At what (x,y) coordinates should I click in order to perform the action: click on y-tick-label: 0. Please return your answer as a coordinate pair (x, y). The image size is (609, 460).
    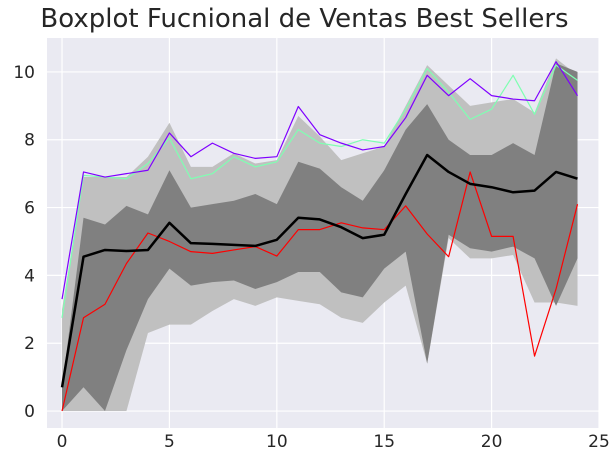
    Looking at the image, I should click on (29, 412).